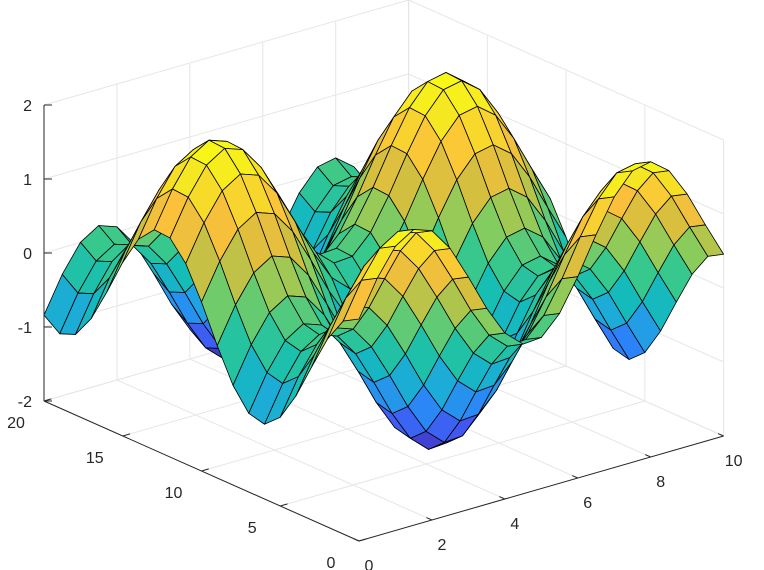 The image size is (764, 570). I want to click on surface-facet, so click(360, 299).